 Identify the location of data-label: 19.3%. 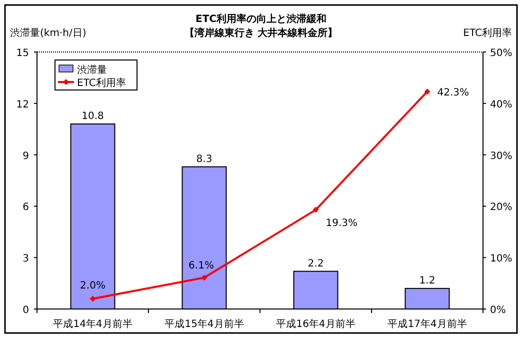
(342, 223).